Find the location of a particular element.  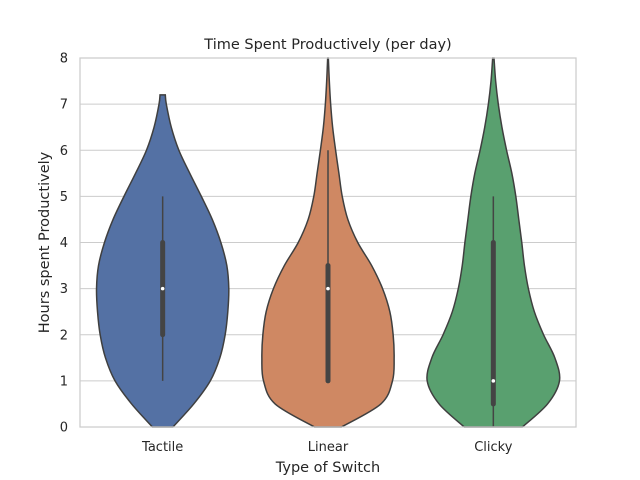

y-axis-label: Hours spent Productively is located at coordinates (45, 242).